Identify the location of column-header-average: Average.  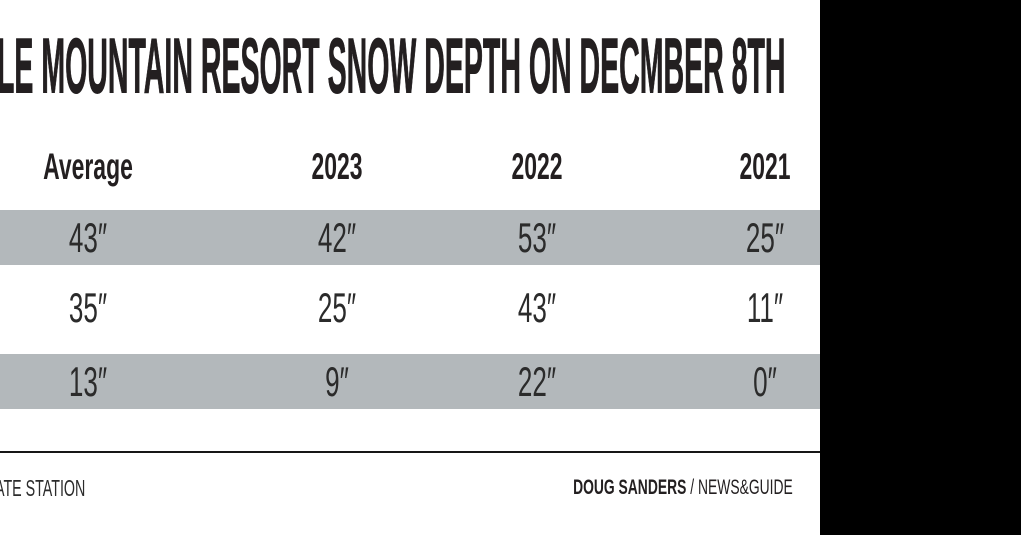
(88, 166).